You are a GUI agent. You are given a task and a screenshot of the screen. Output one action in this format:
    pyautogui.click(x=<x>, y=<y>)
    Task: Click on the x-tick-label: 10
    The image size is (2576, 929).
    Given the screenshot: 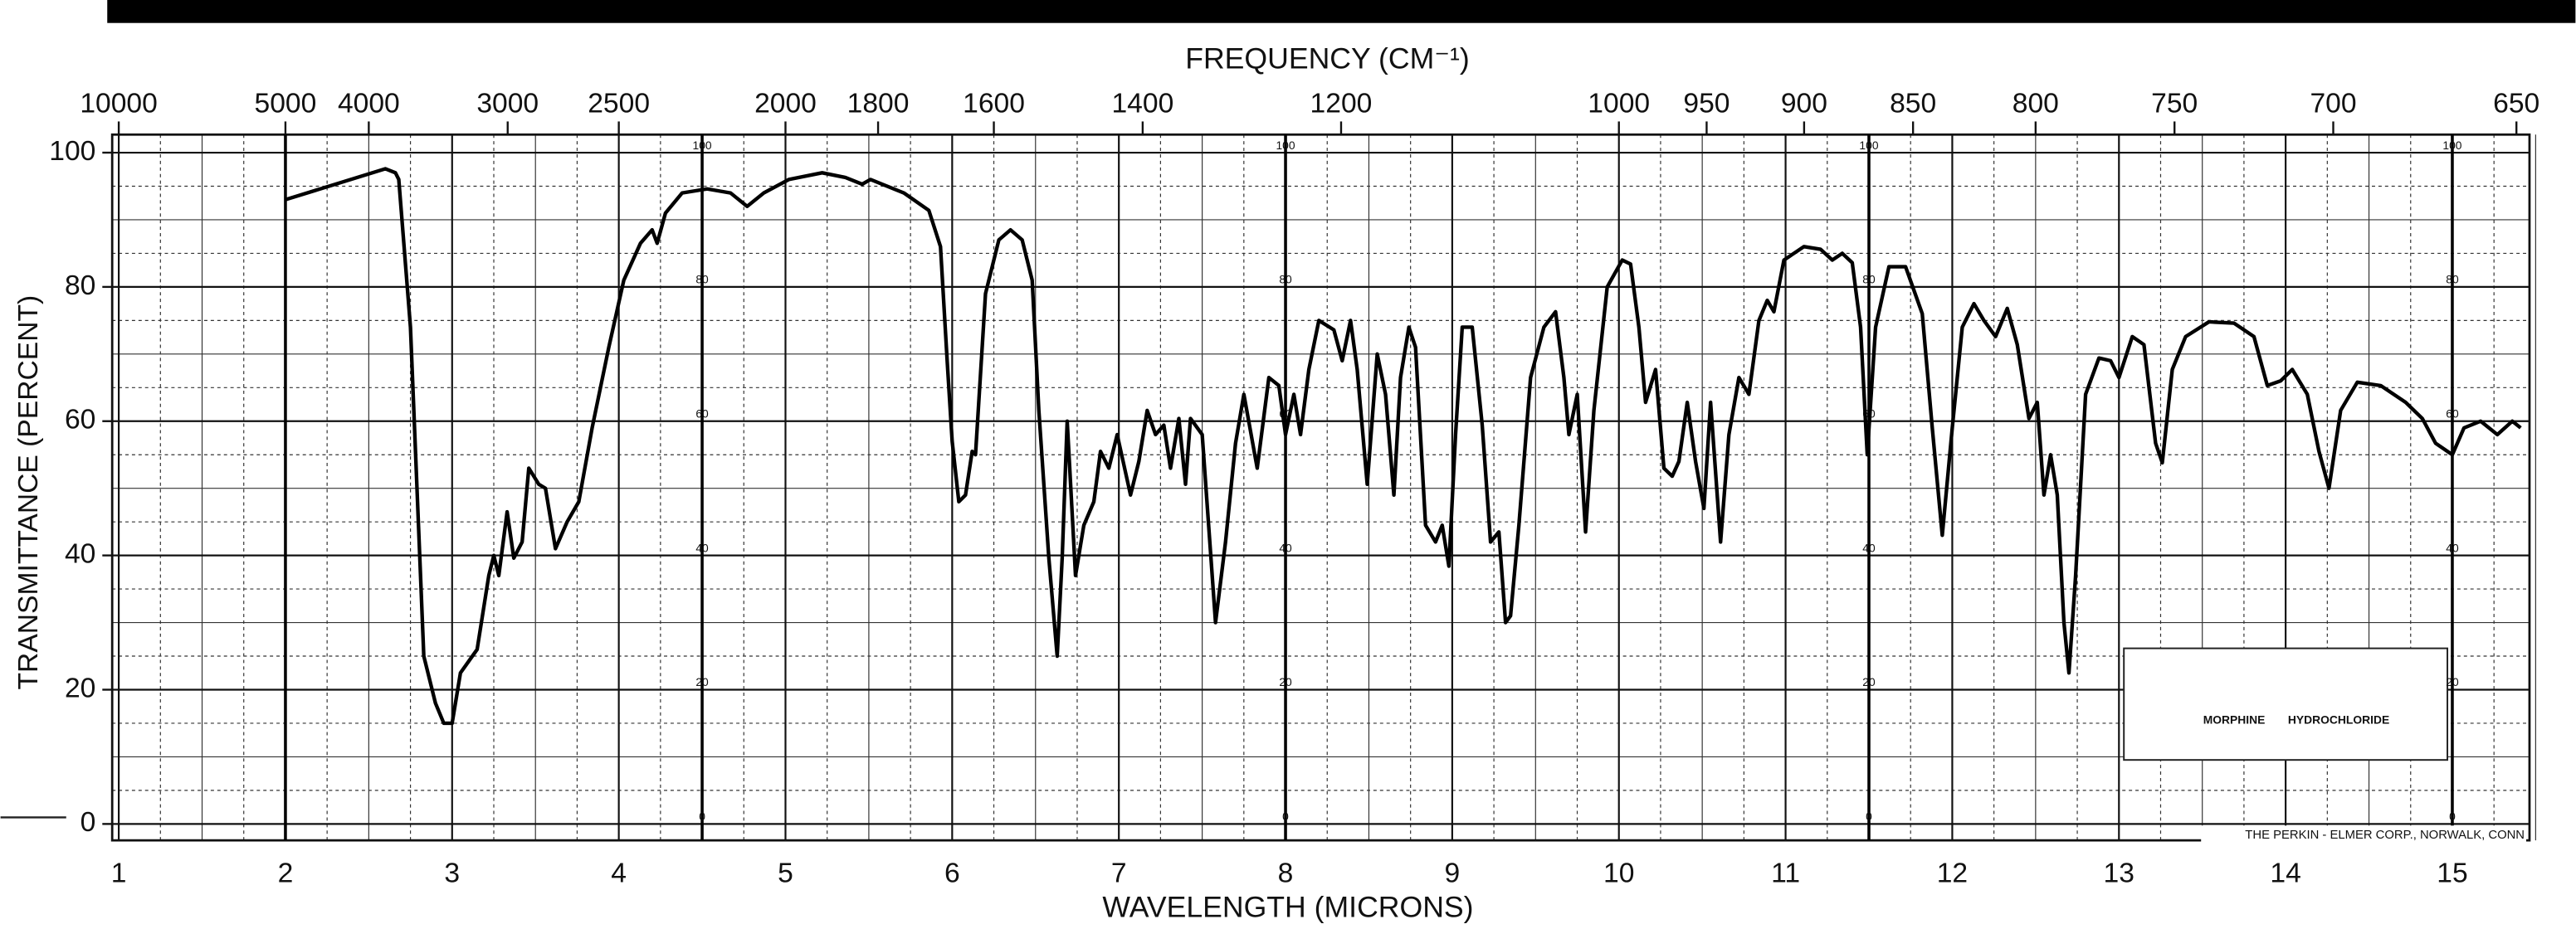 What is the action you would take?
    pyautogui.click(x=1618, y=874)
    